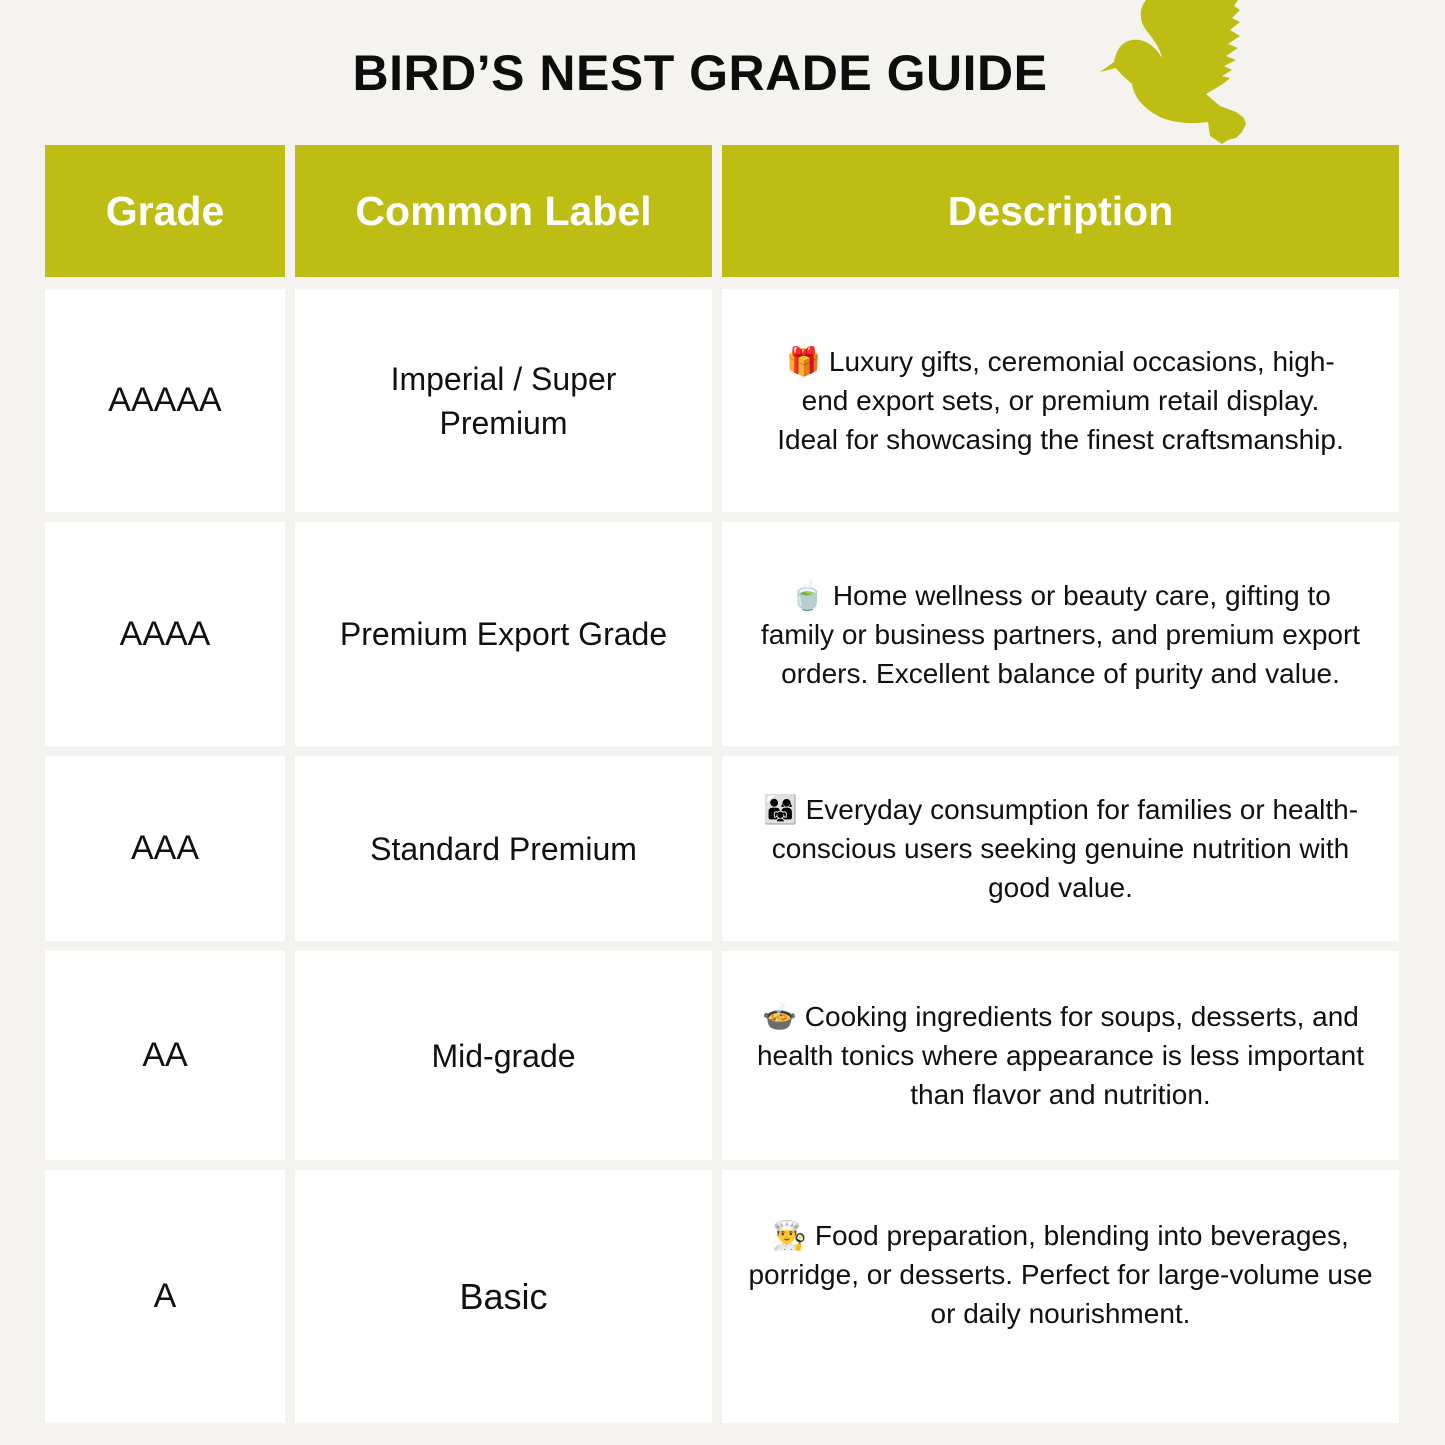 This screenshot has height=1445, width=1445. I want to click on family-icon: 👨‍👩‍👧, so click(780, 809).